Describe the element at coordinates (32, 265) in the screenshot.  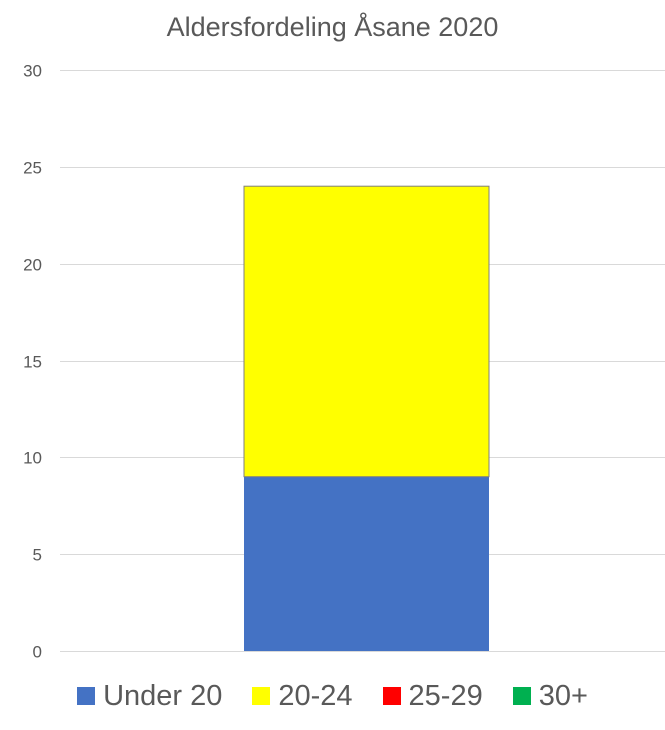
I see `y-tick-label: 20` at that location.